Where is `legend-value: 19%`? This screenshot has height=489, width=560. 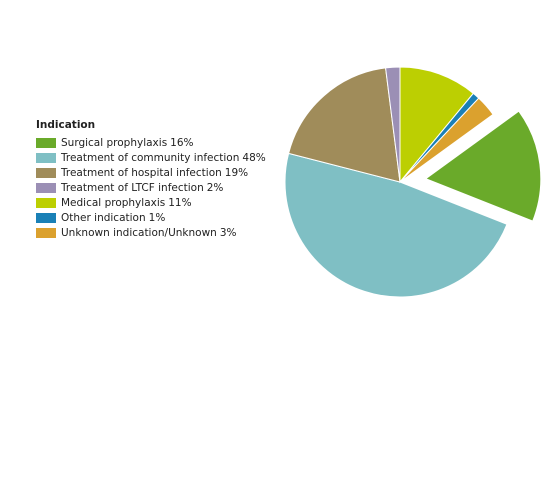 legend-value: 19% is located at coordinates (236, 173).